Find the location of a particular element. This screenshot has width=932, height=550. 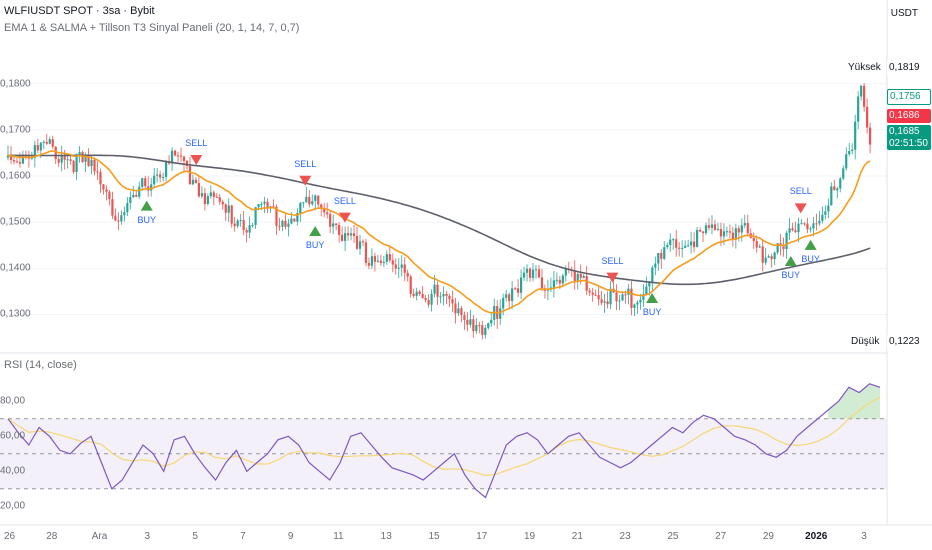

time-tick-label: 19 is located at coordinates (529, 536).